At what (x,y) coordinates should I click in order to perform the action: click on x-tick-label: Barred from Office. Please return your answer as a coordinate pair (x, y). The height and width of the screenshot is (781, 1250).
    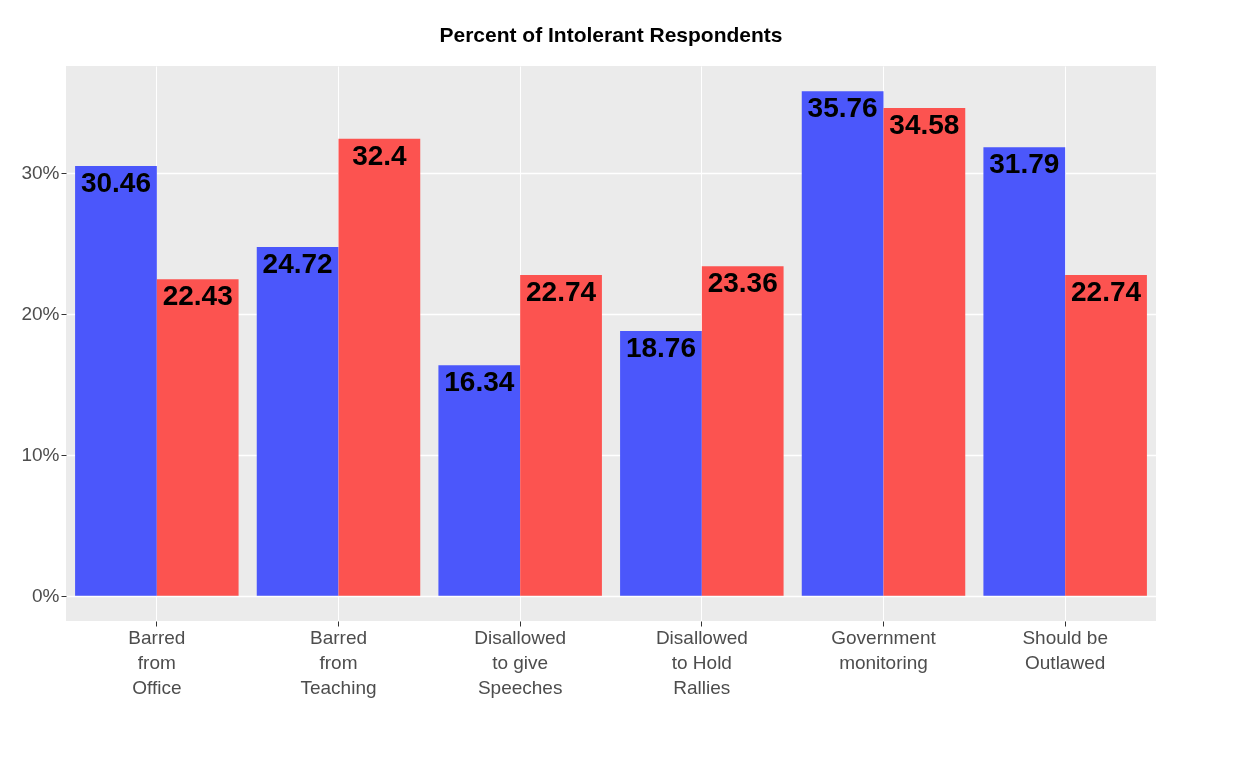
    Looking at the image, I should click on (157, 662).